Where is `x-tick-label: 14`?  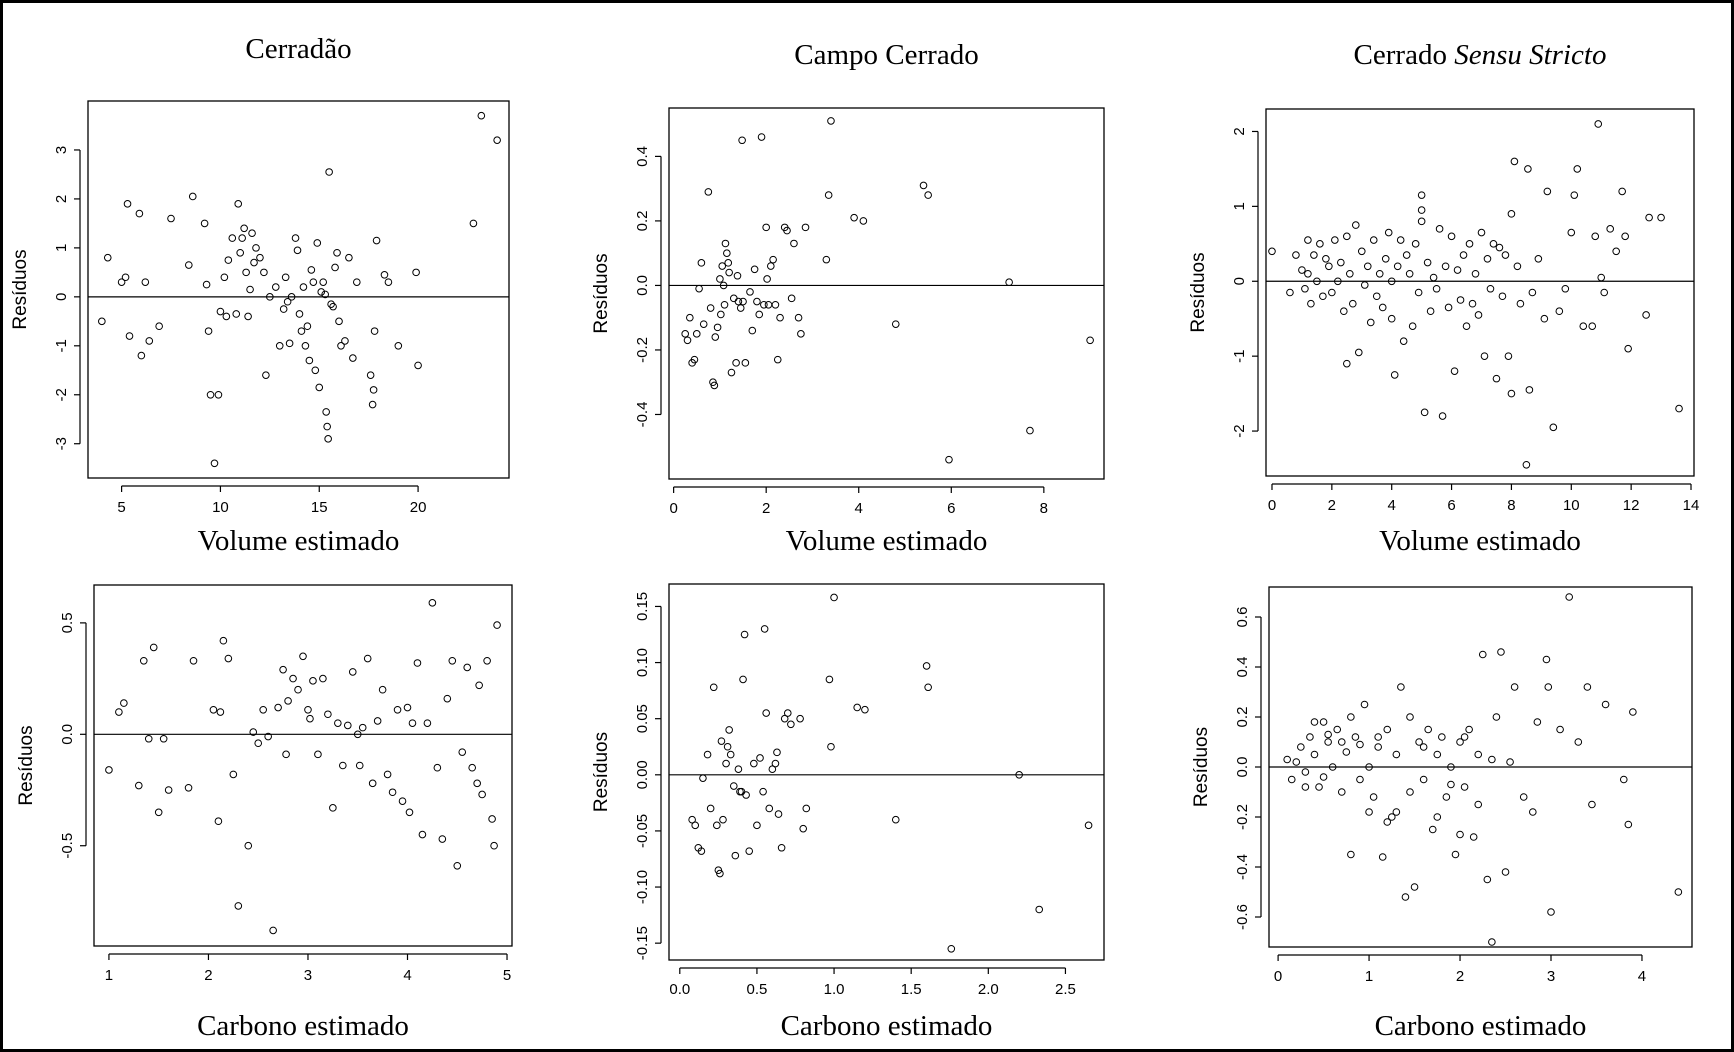
x-tick-label: 14 is located at coordinates (1691, 505).